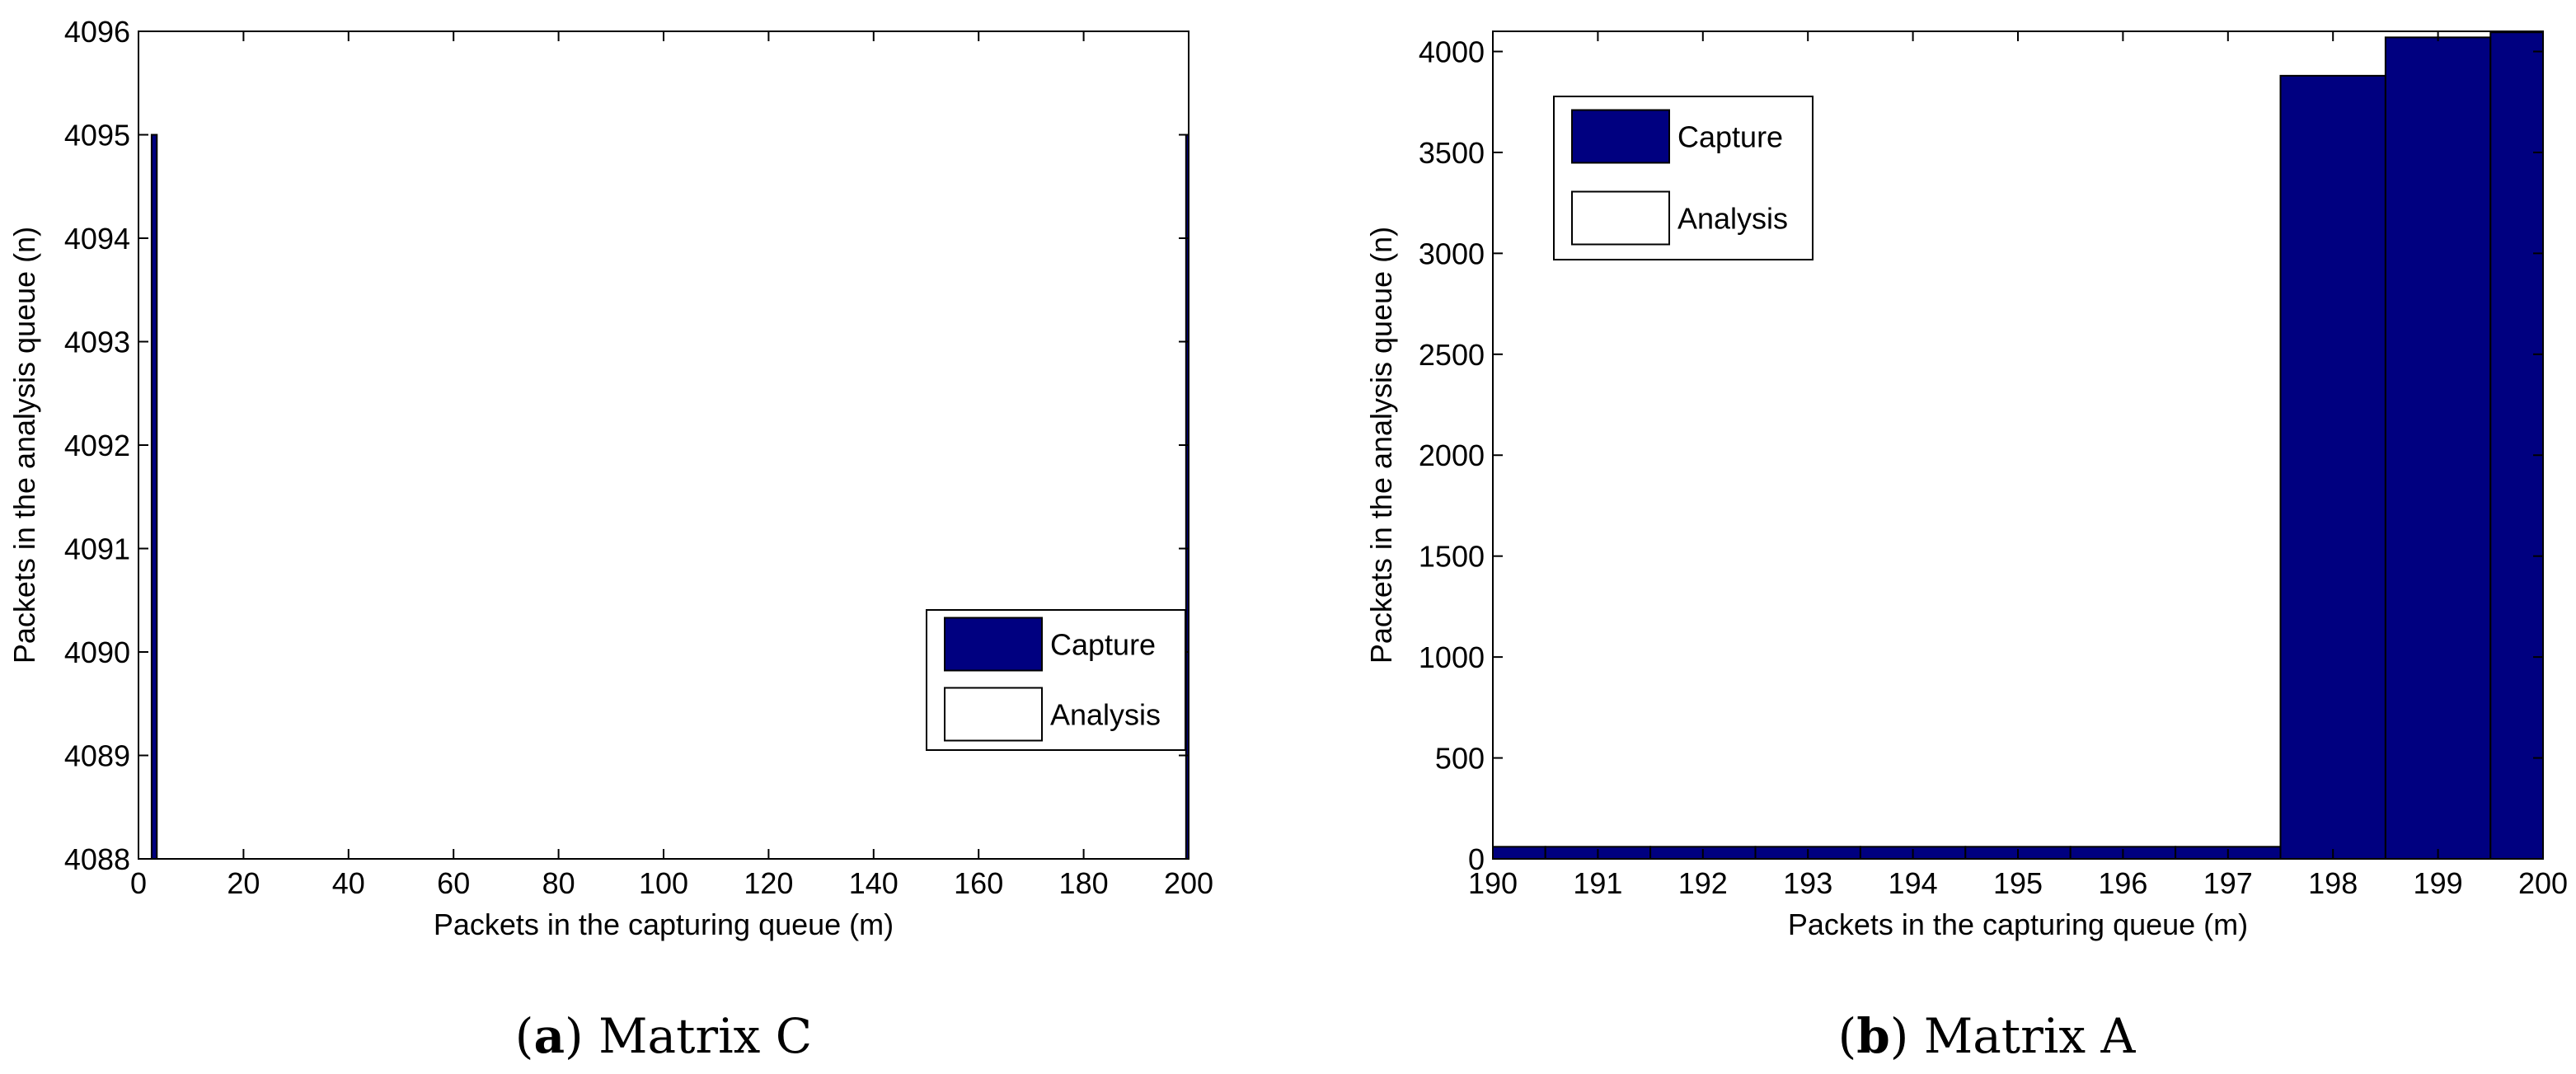 Image resolution: width=2576 pixels, height=1074 pixels. I want to click on y-tick-label: 500, so click(1460, 759).